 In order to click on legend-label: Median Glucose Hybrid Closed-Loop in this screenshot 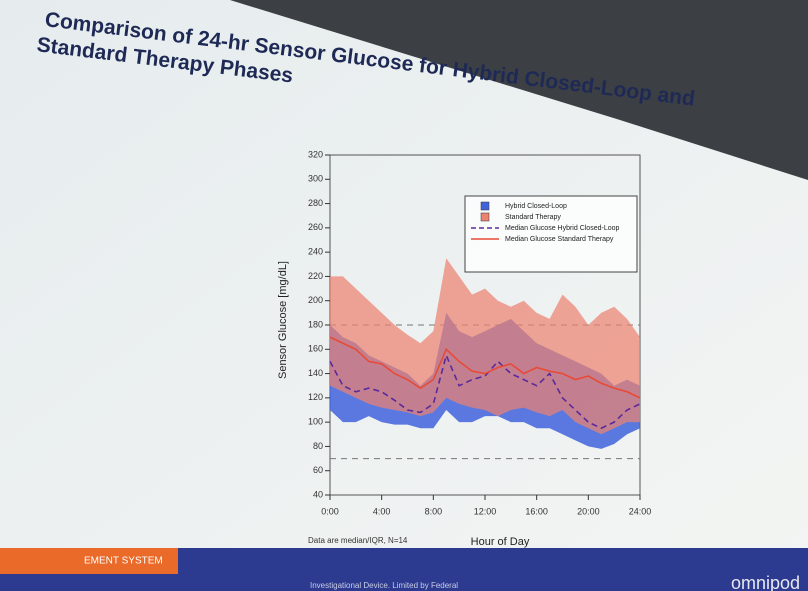, I will do `click(562, 228)`.